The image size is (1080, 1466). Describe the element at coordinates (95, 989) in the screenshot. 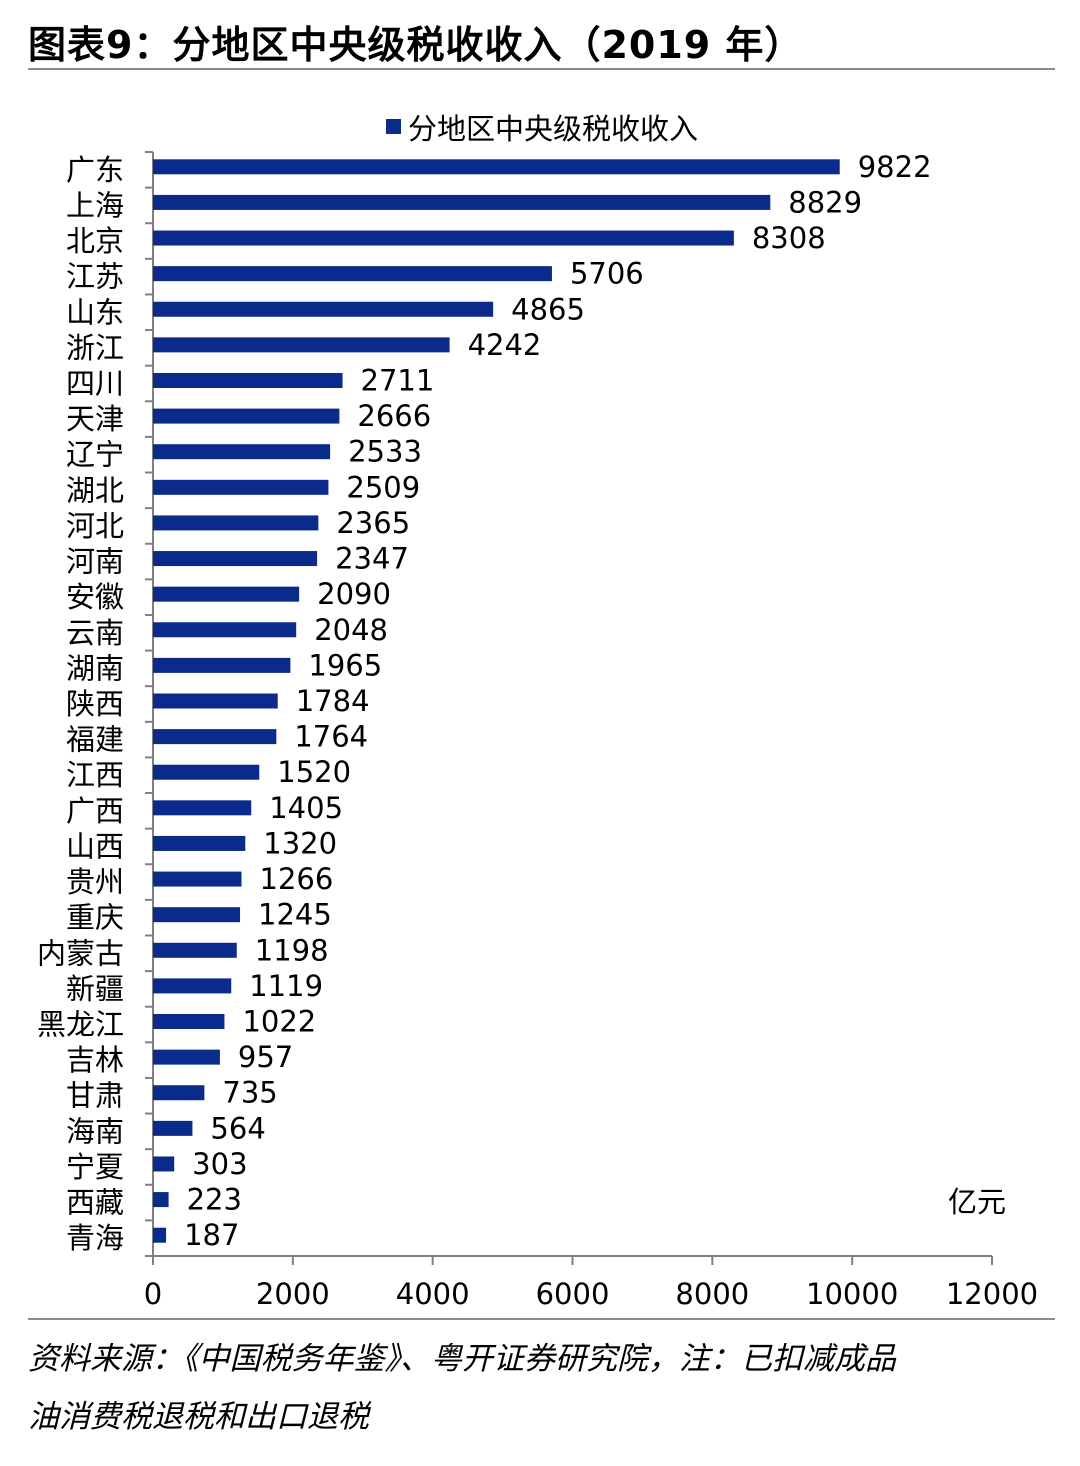

I see `category-label: 新疆` at that location.